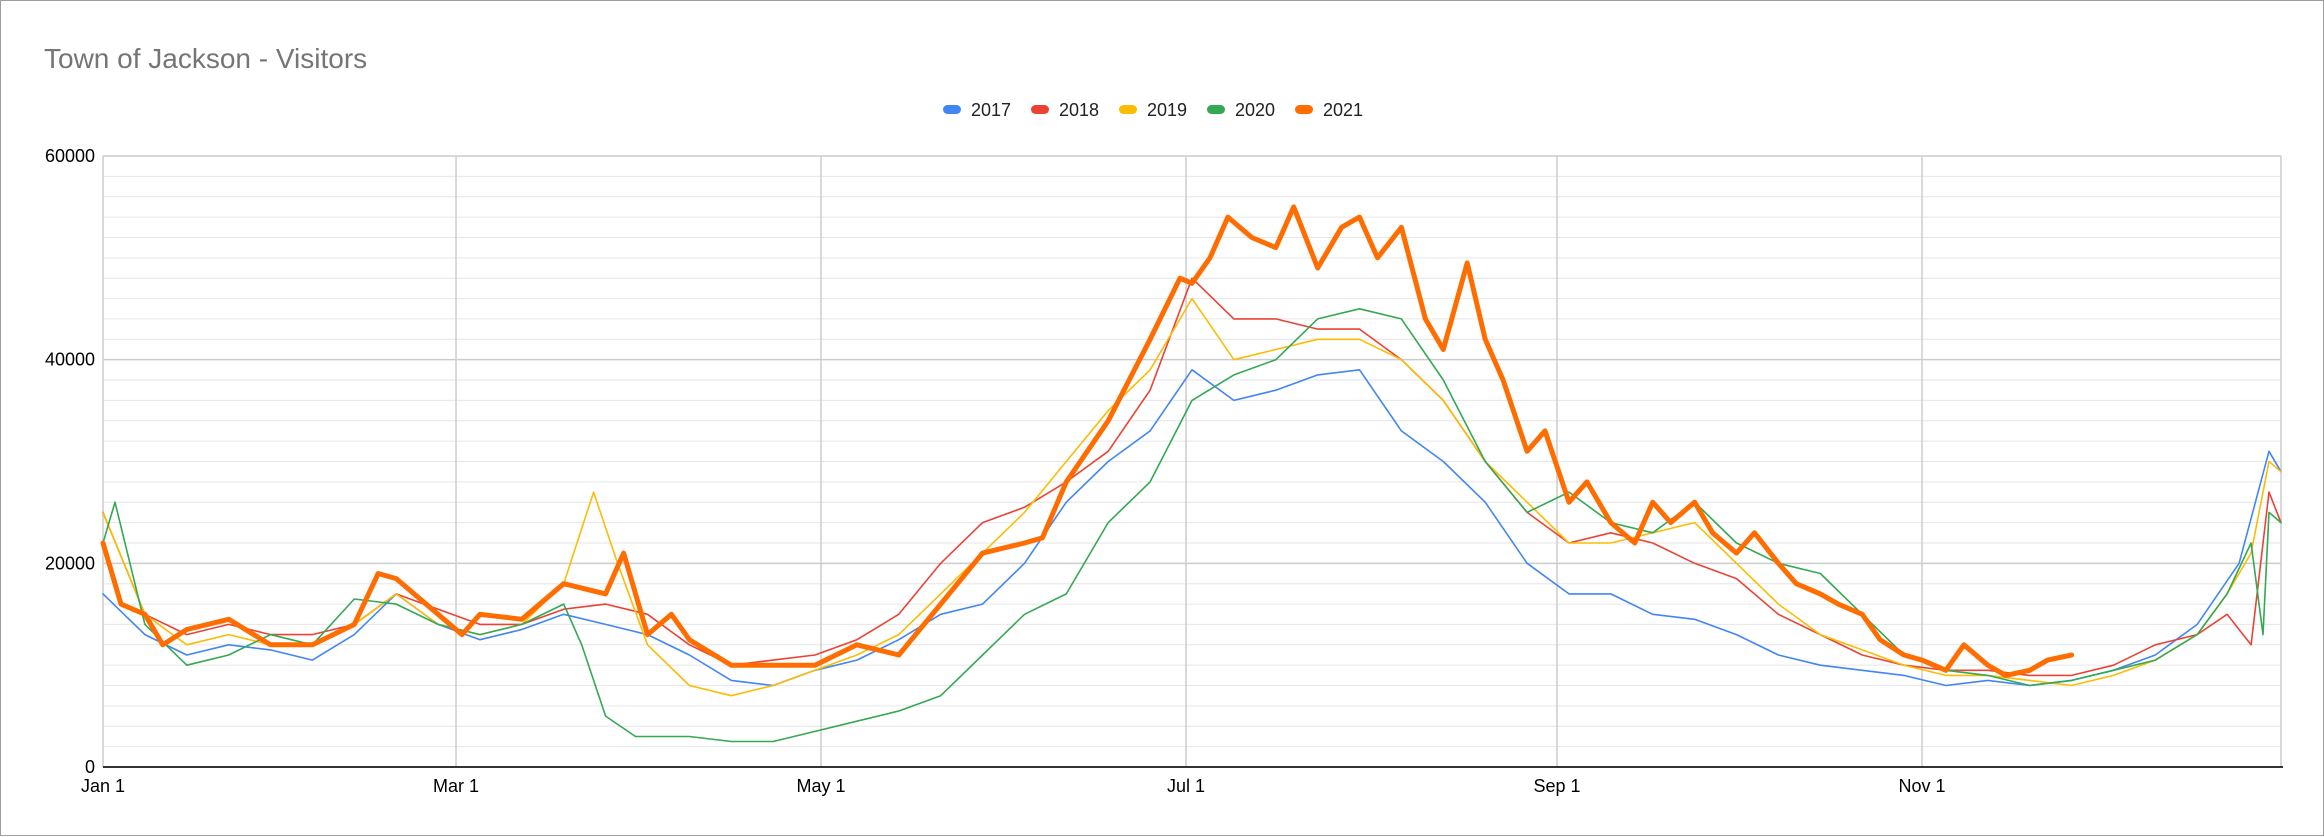  Describe the element at coordinates (1167, 110) in the screenshot. I see `legend-label: 2019` at that location.